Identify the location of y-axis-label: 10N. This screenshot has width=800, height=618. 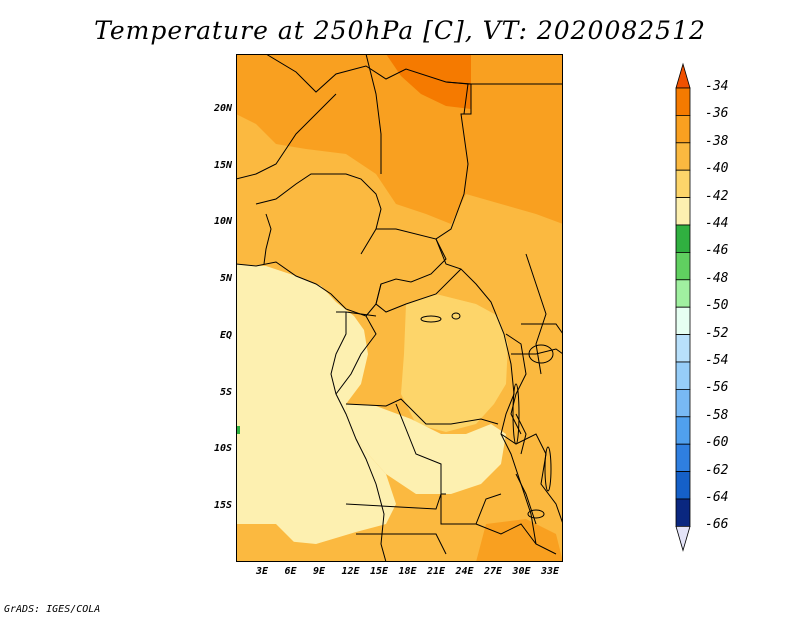
(222, 222).